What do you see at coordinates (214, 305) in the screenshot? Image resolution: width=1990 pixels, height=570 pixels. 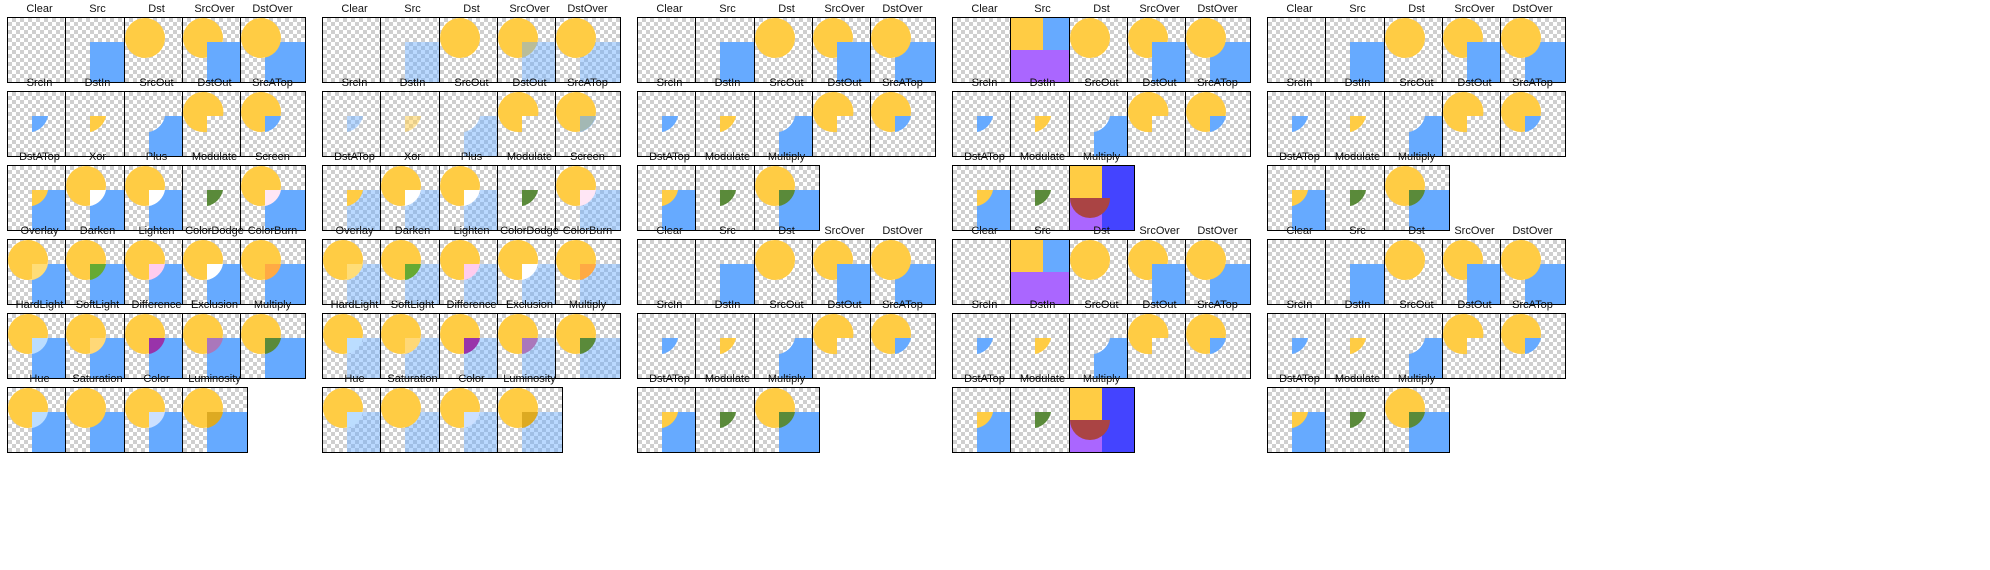 I see `blend-mode-label: Exclusion` at bounding box center [214, 305].